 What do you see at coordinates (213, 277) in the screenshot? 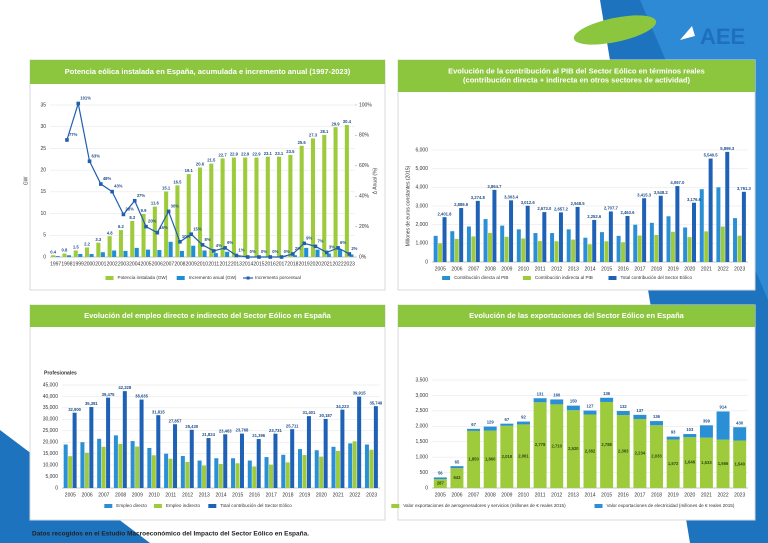
I see `legend-label: Incremento anual (GW)` at bounding box center [213, 277].